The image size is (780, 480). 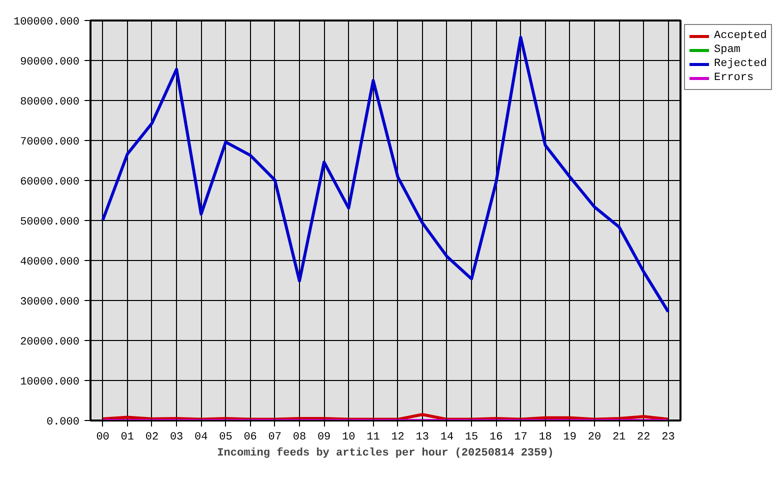 I want to click on x-tick-label: 16, so click(x=496, y=438).